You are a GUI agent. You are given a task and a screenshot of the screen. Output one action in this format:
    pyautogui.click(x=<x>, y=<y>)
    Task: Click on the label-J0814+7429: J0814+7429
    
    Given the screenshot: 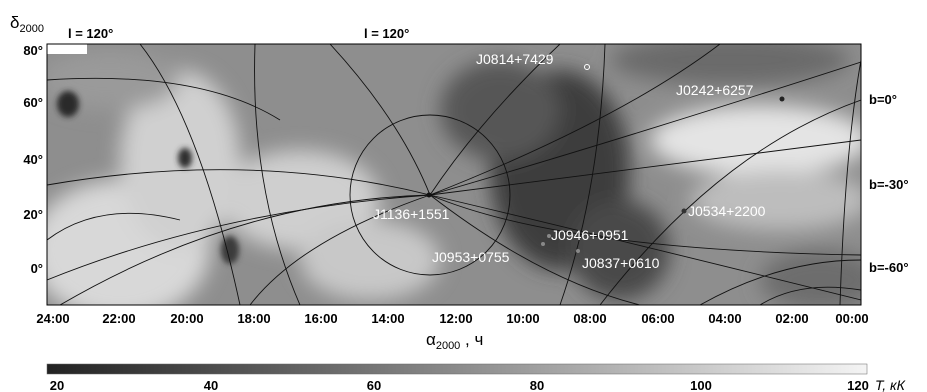 What is the action you would take?
    pyautogui.click(x=515, y=59)
    